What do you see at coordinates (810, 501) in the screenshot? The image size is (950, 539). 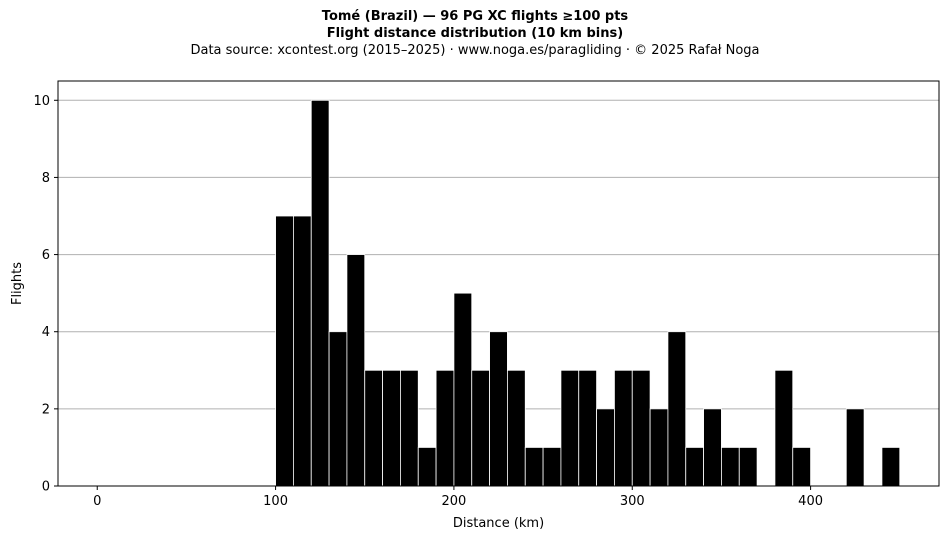 I see `x-tick-label: 400` at bounding box center [810, 501].